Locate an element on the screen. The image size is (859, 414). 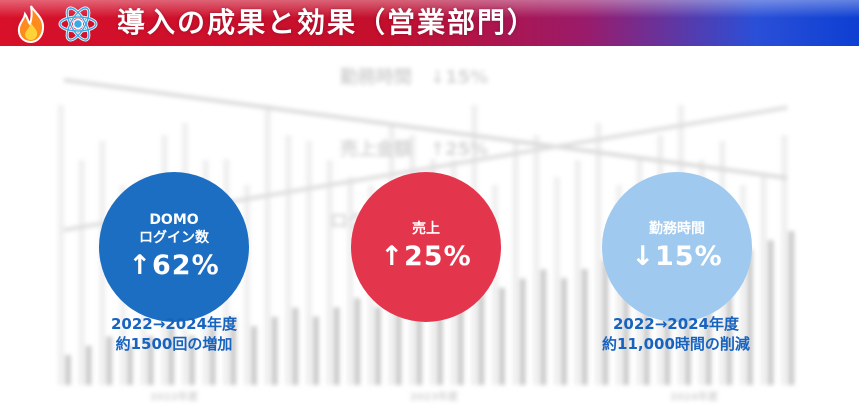
metric-label-sales: 売上 is located at coordinates (426, 229).